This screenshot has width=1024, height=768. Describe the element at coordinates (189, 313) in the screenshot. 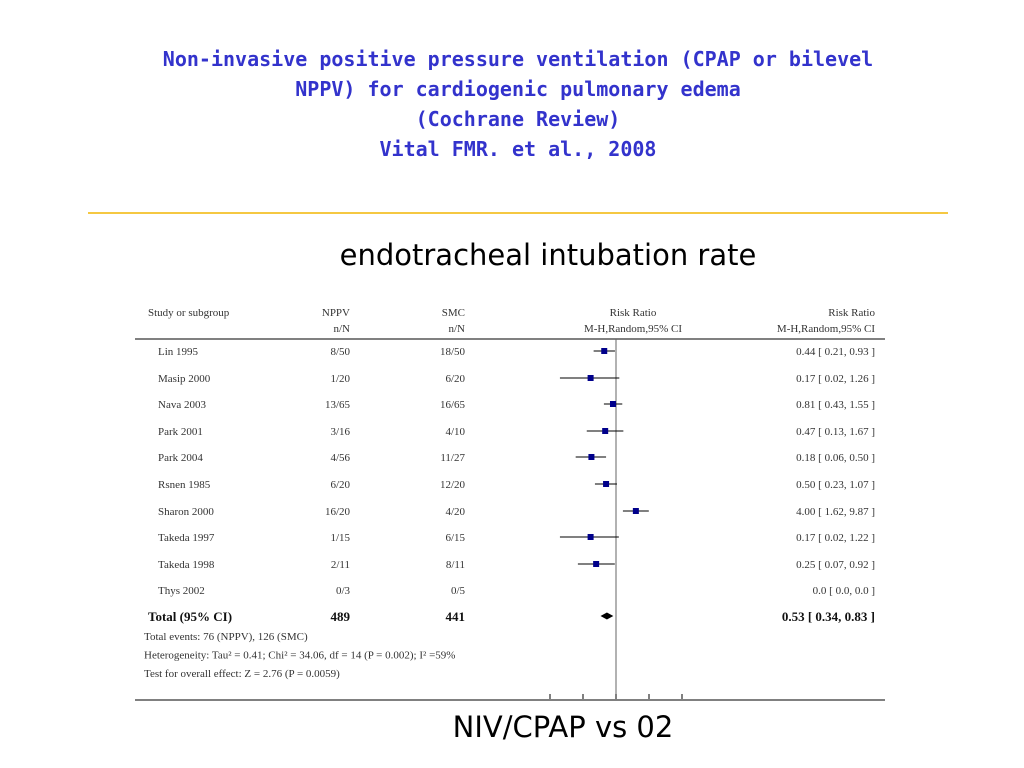

I see `header-study: Study or subgroup` at that location.